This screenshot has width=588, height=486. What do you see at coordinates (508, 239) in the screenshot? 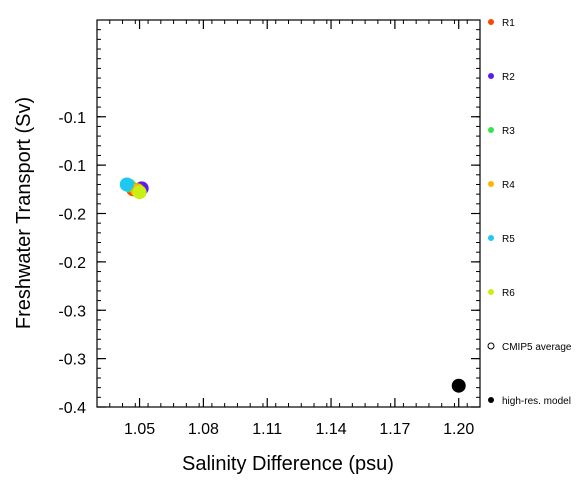
I see `legend-label-r5: R5` at bounding box center [508, 239].